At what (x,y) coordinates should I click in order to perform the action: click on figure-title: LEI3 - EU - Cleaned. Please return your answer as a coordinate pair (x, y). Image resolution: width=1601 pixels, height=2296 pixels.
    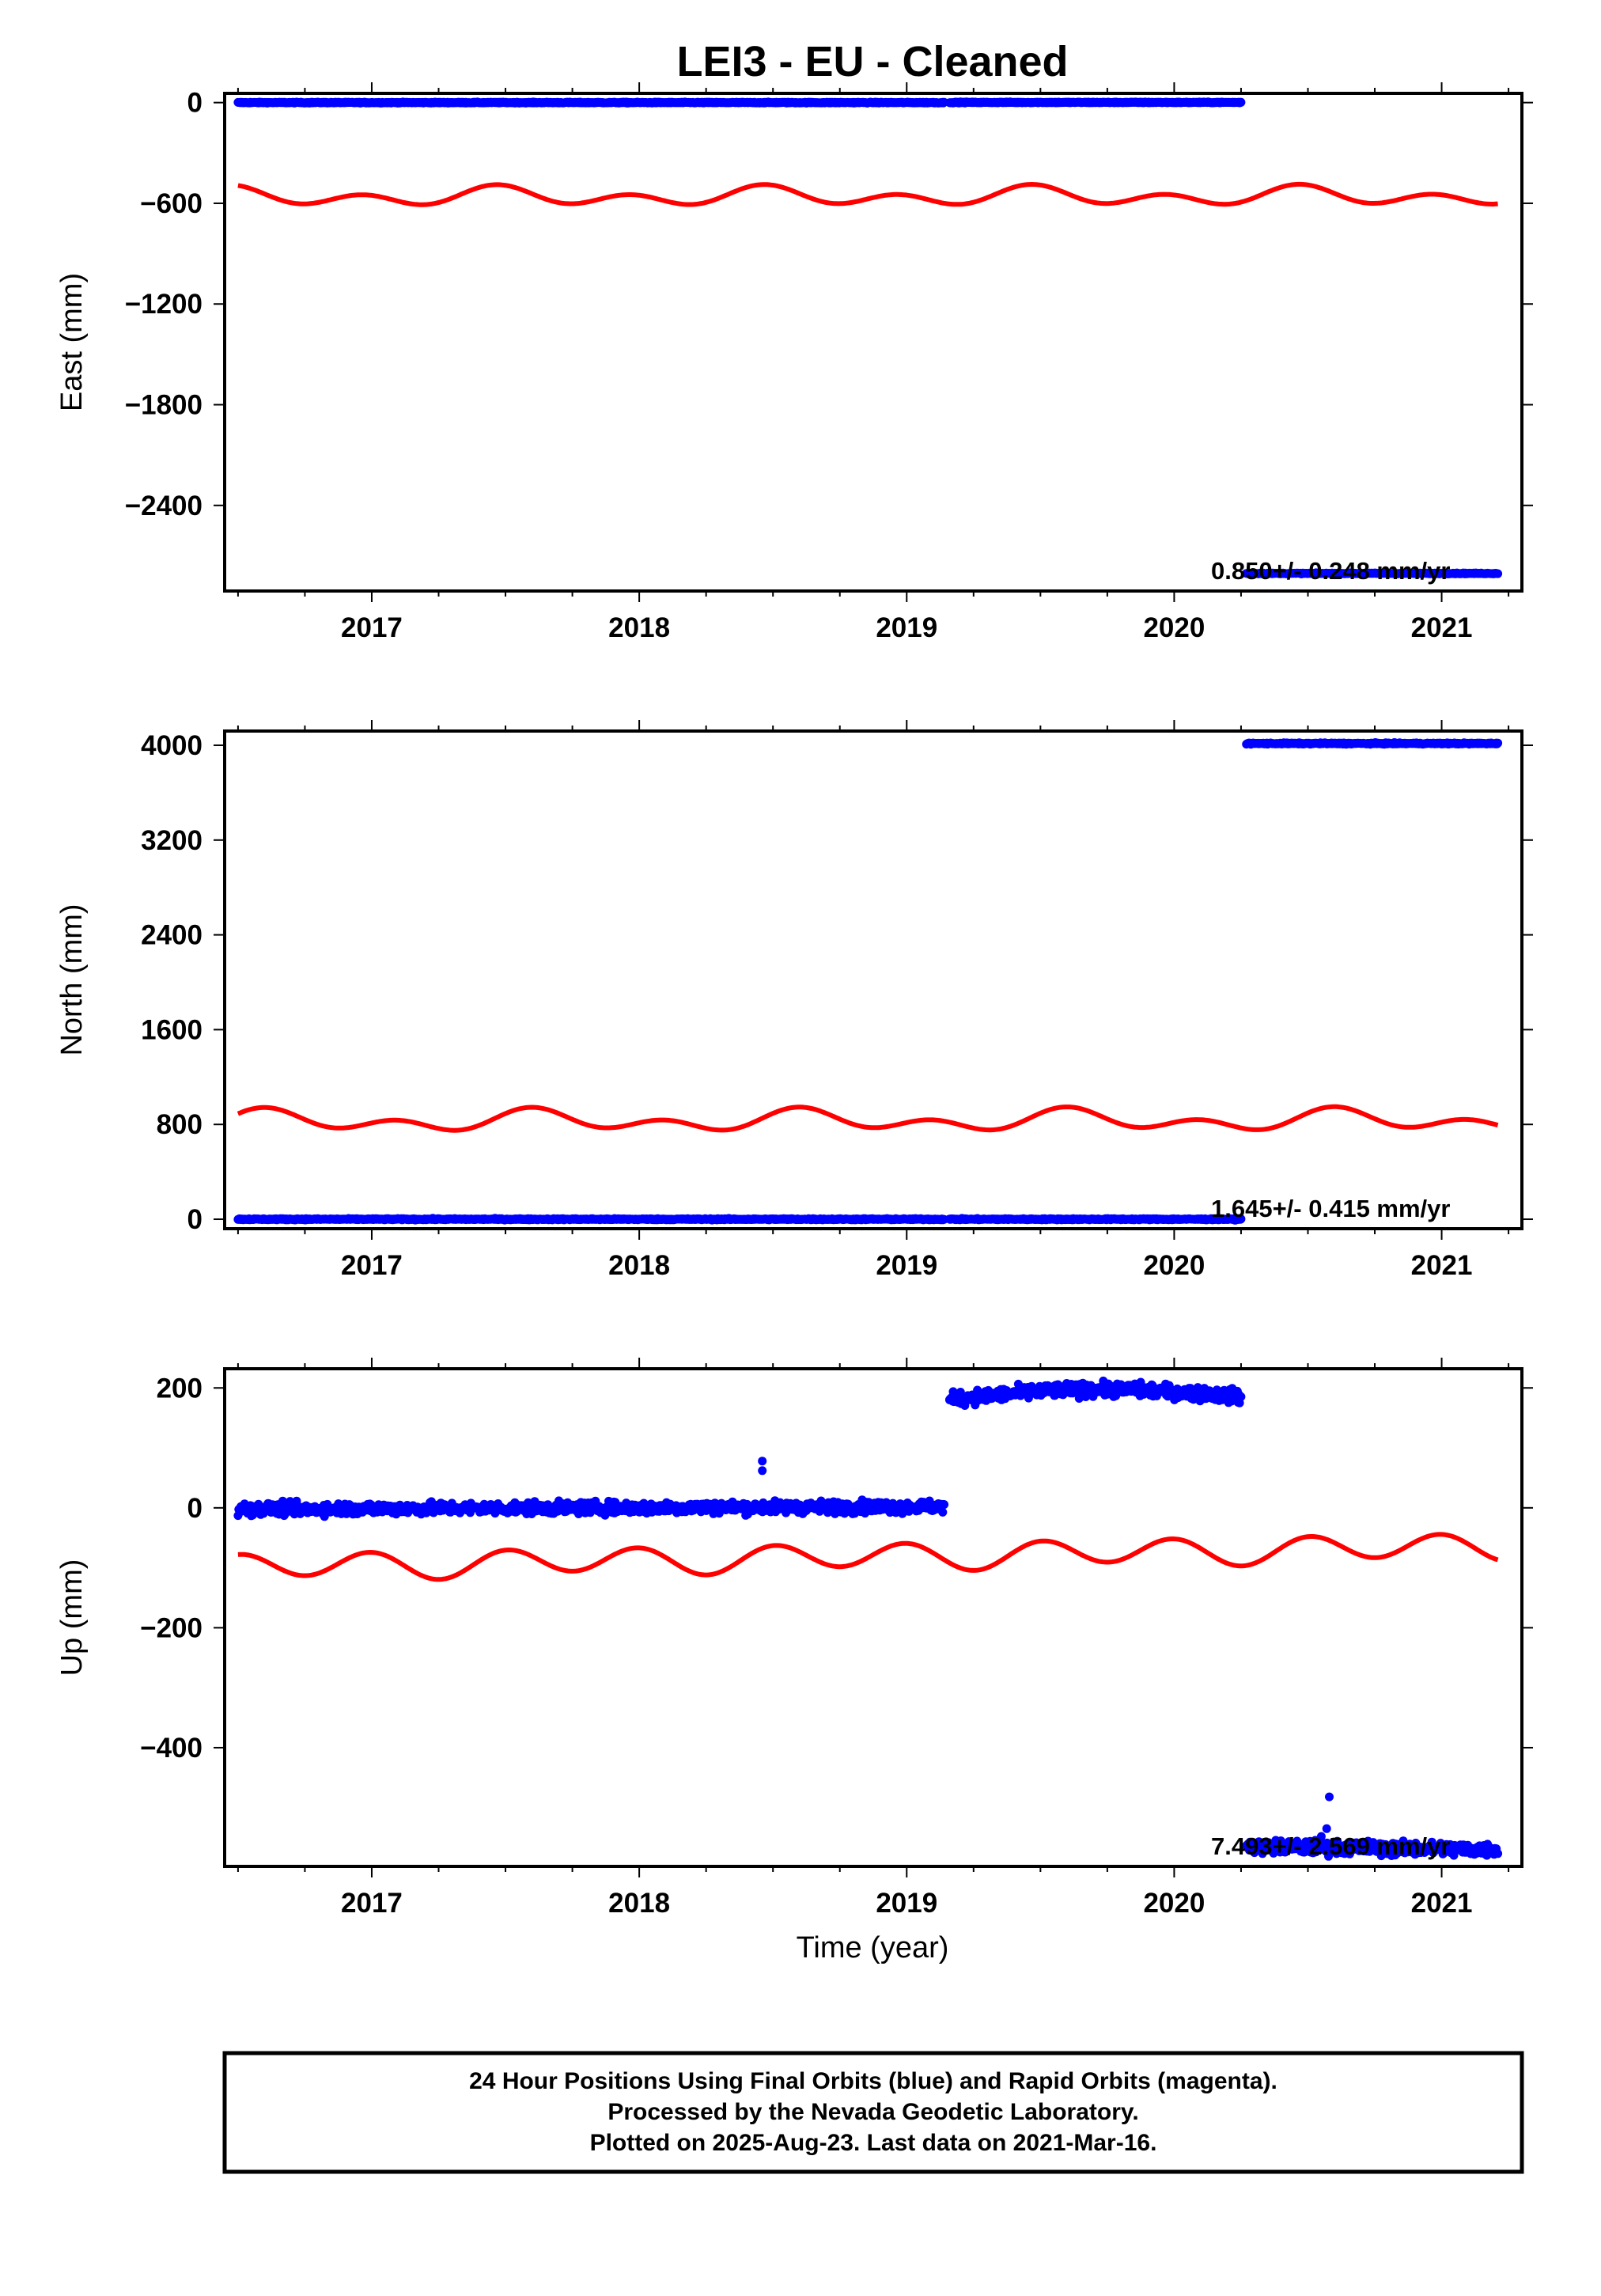
    Looking at the image, I should click on (872, 61).